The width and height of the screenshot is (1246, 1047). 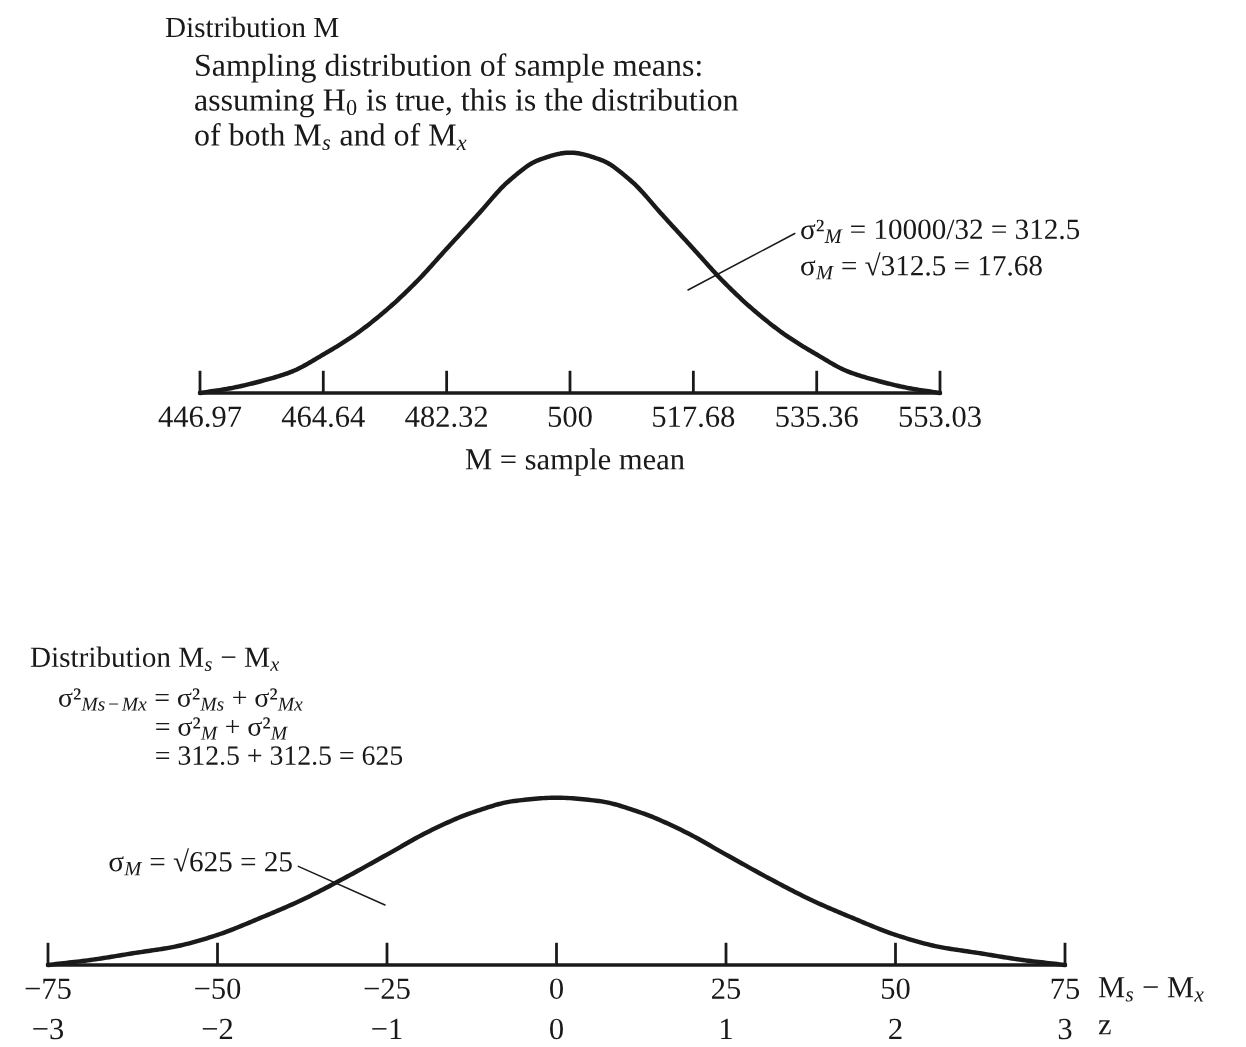 What do you see at coordinates (570, 416) in the screenshot?
I see `x-tick-label: 500` at bounding box center [570, 416].